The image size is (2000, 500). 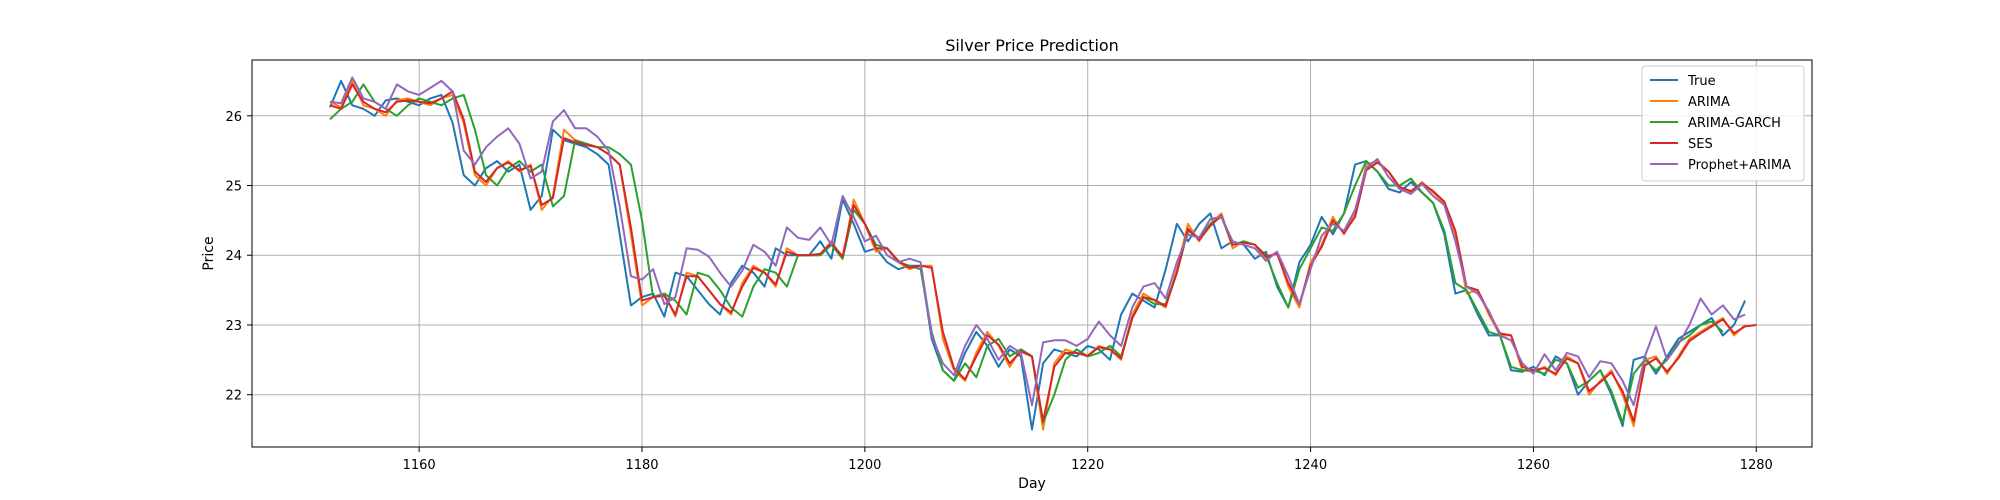 I want to click on legend-entry: True, so click(x=1701, y=81).